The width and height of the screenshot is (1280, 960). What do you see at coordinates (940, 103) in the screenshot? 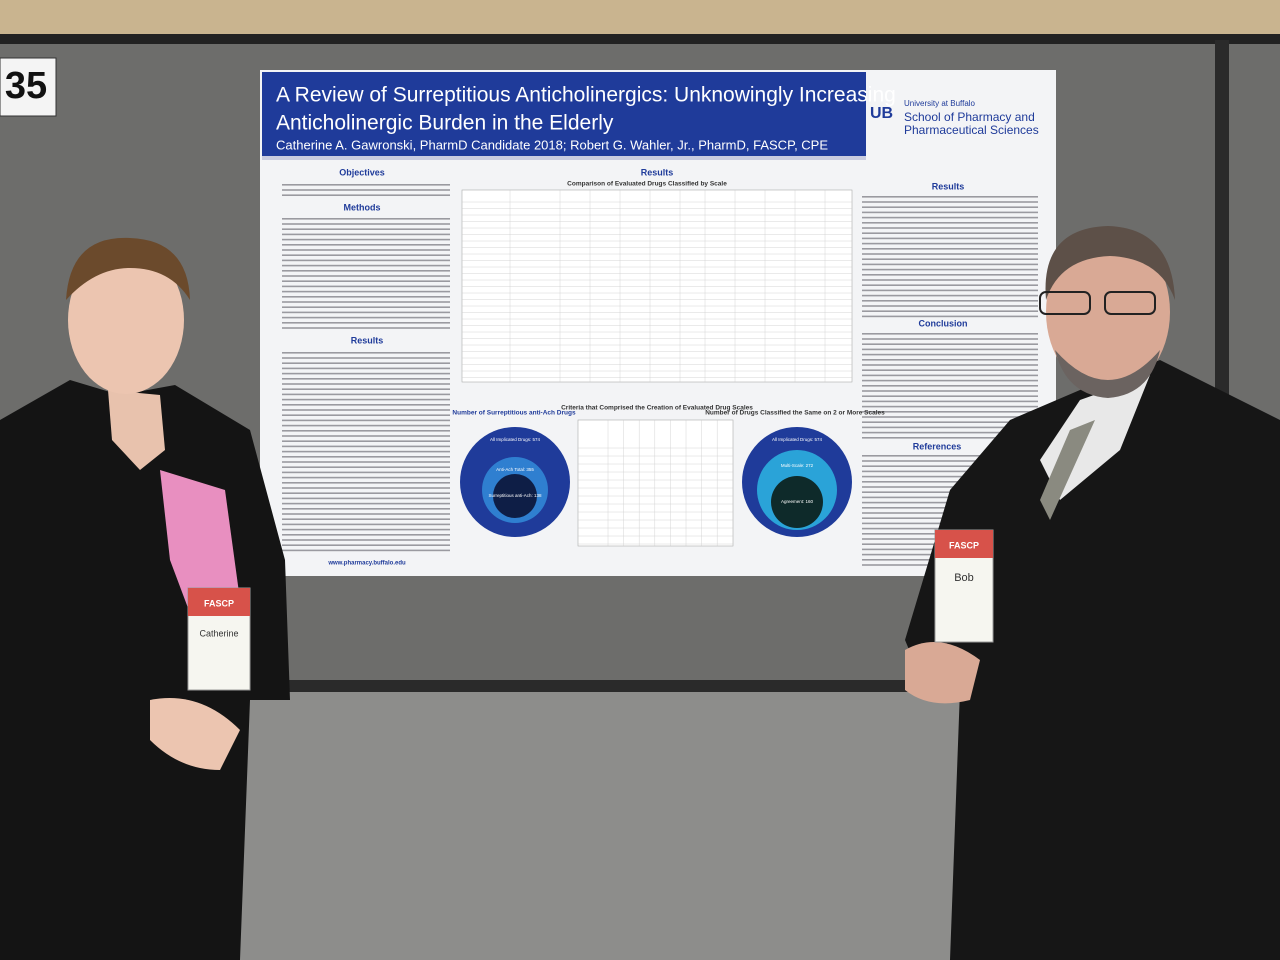
I see `logo-text: University at Buffalo` at bounding box center [940, 103].